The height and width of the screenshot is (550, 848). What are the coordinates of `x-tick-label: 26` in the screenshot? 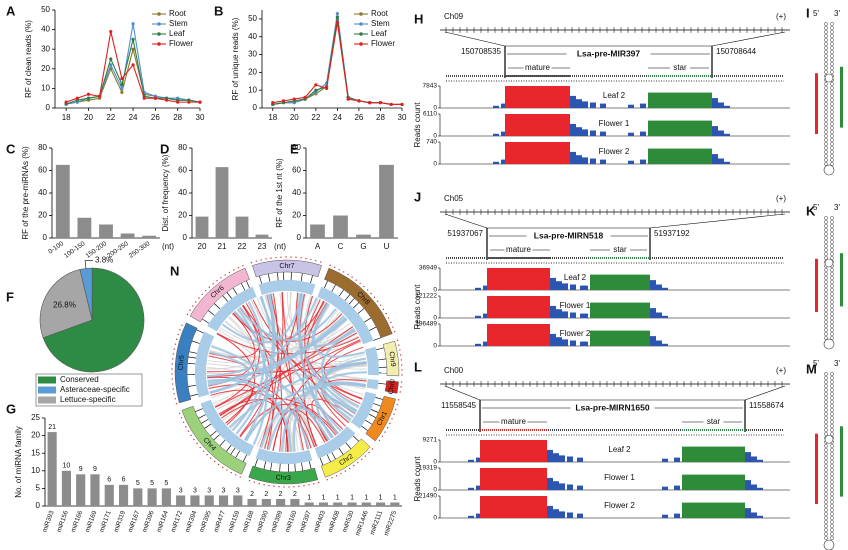 It's located at (358, 117).